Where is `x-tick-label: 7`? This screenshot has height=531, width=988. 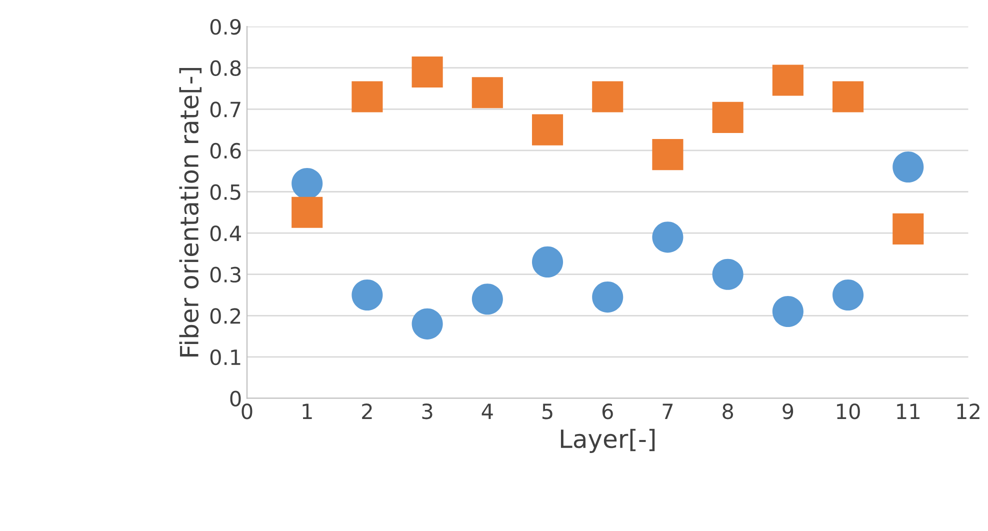 x-tick-label: 7 is located at coordinates (667, 411).